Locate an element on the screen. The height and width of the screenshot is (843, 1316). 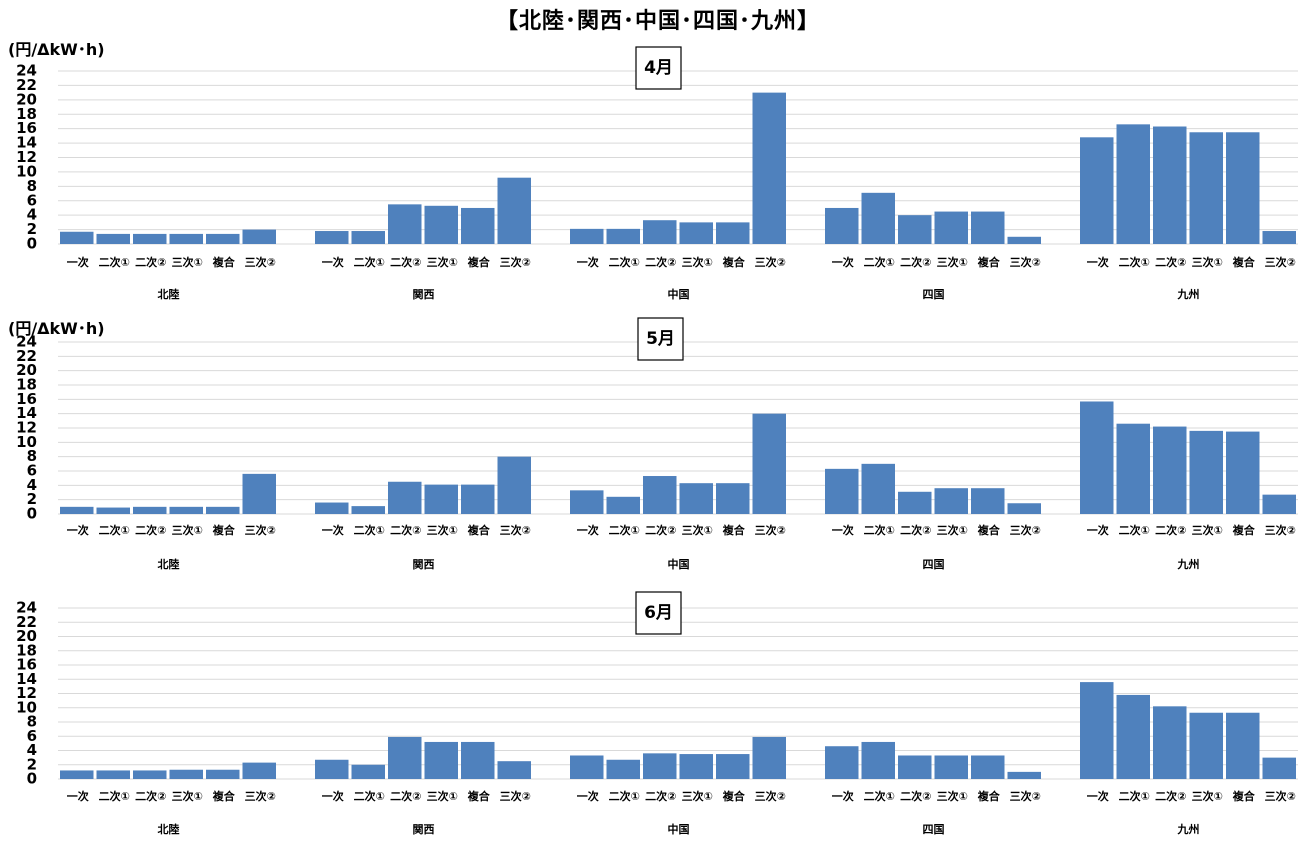
y-axis-unit-label: (円/ΔkW･h) is located at coordinates (56, 49).